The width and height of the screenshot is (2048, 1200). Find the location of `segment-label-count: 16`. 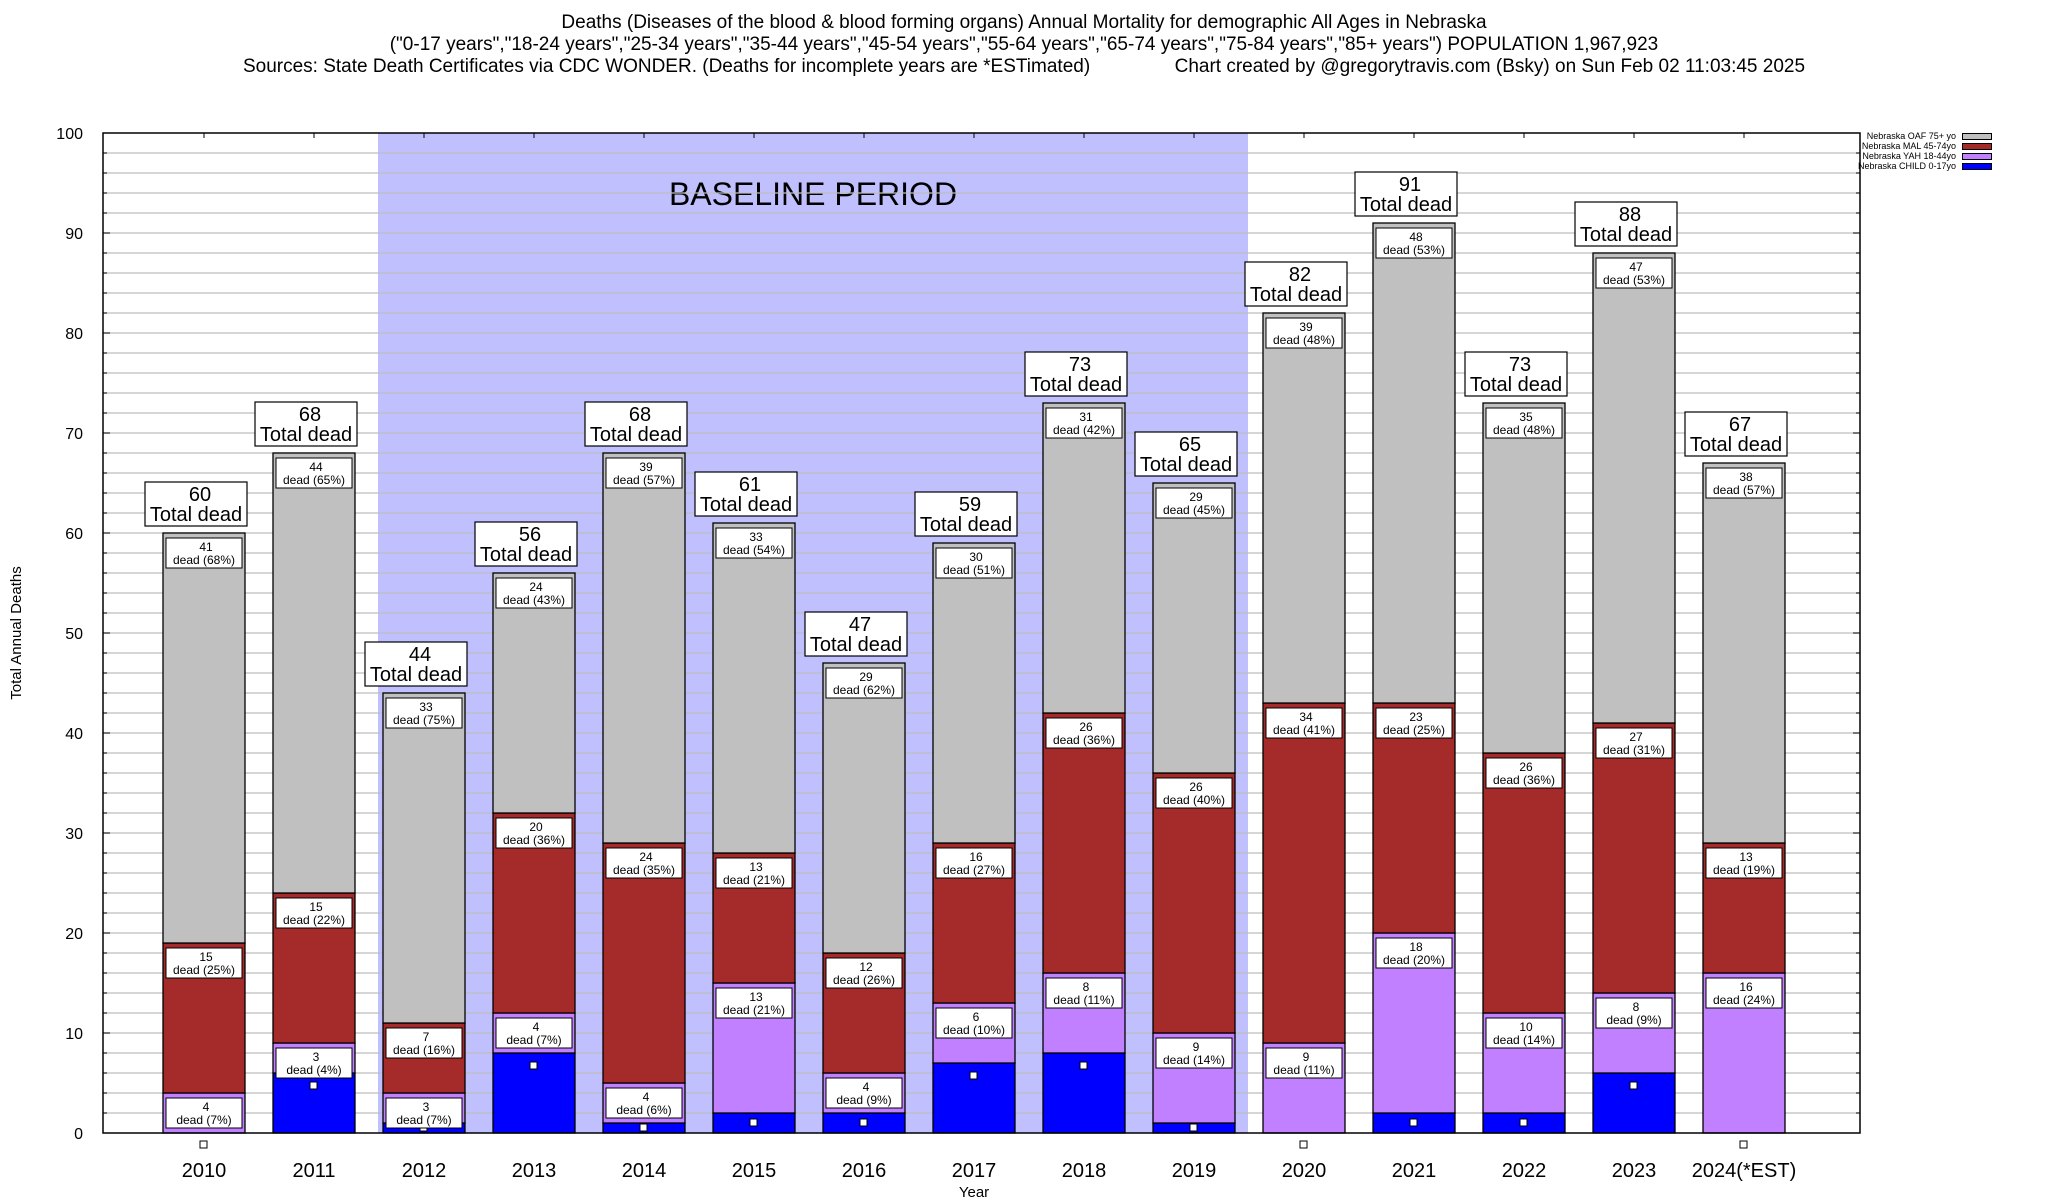

segment-label-count: 16 is located at coordinates (1746, 987).